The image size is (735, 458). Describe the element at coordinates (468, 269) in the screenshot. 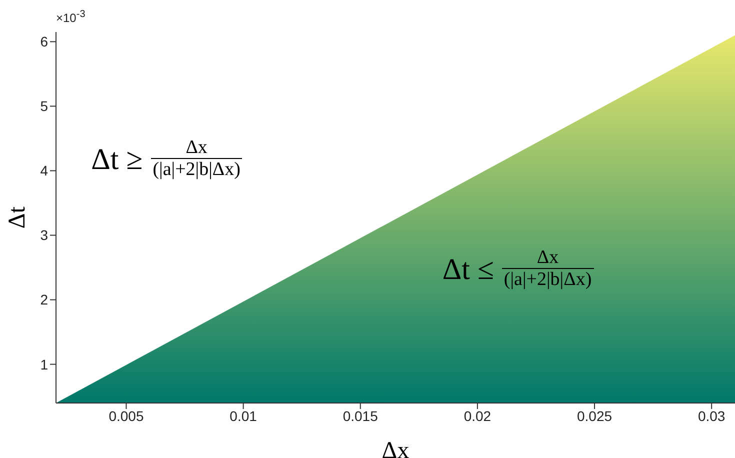

I see `annotation: Δt ≤` at that location.